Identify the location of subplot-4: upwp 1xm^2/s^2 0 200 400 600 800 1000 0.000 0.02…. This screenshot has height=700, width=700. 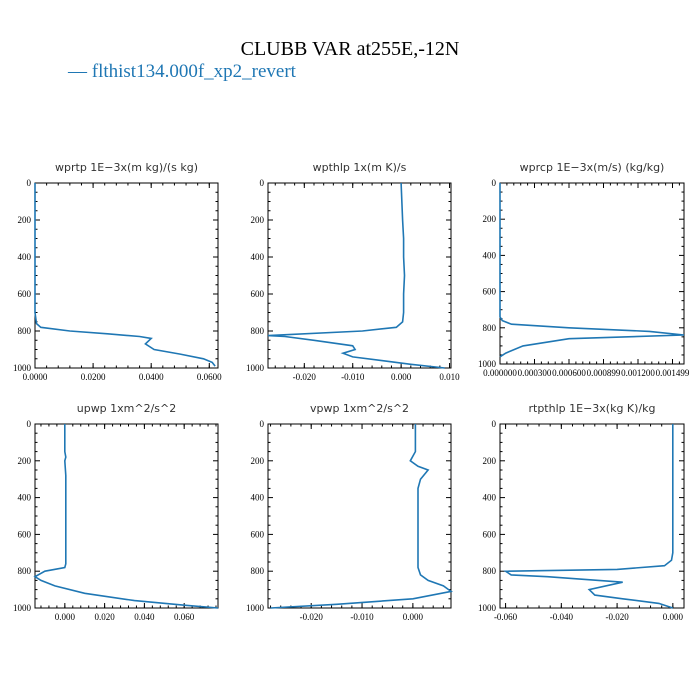
(116, 512).